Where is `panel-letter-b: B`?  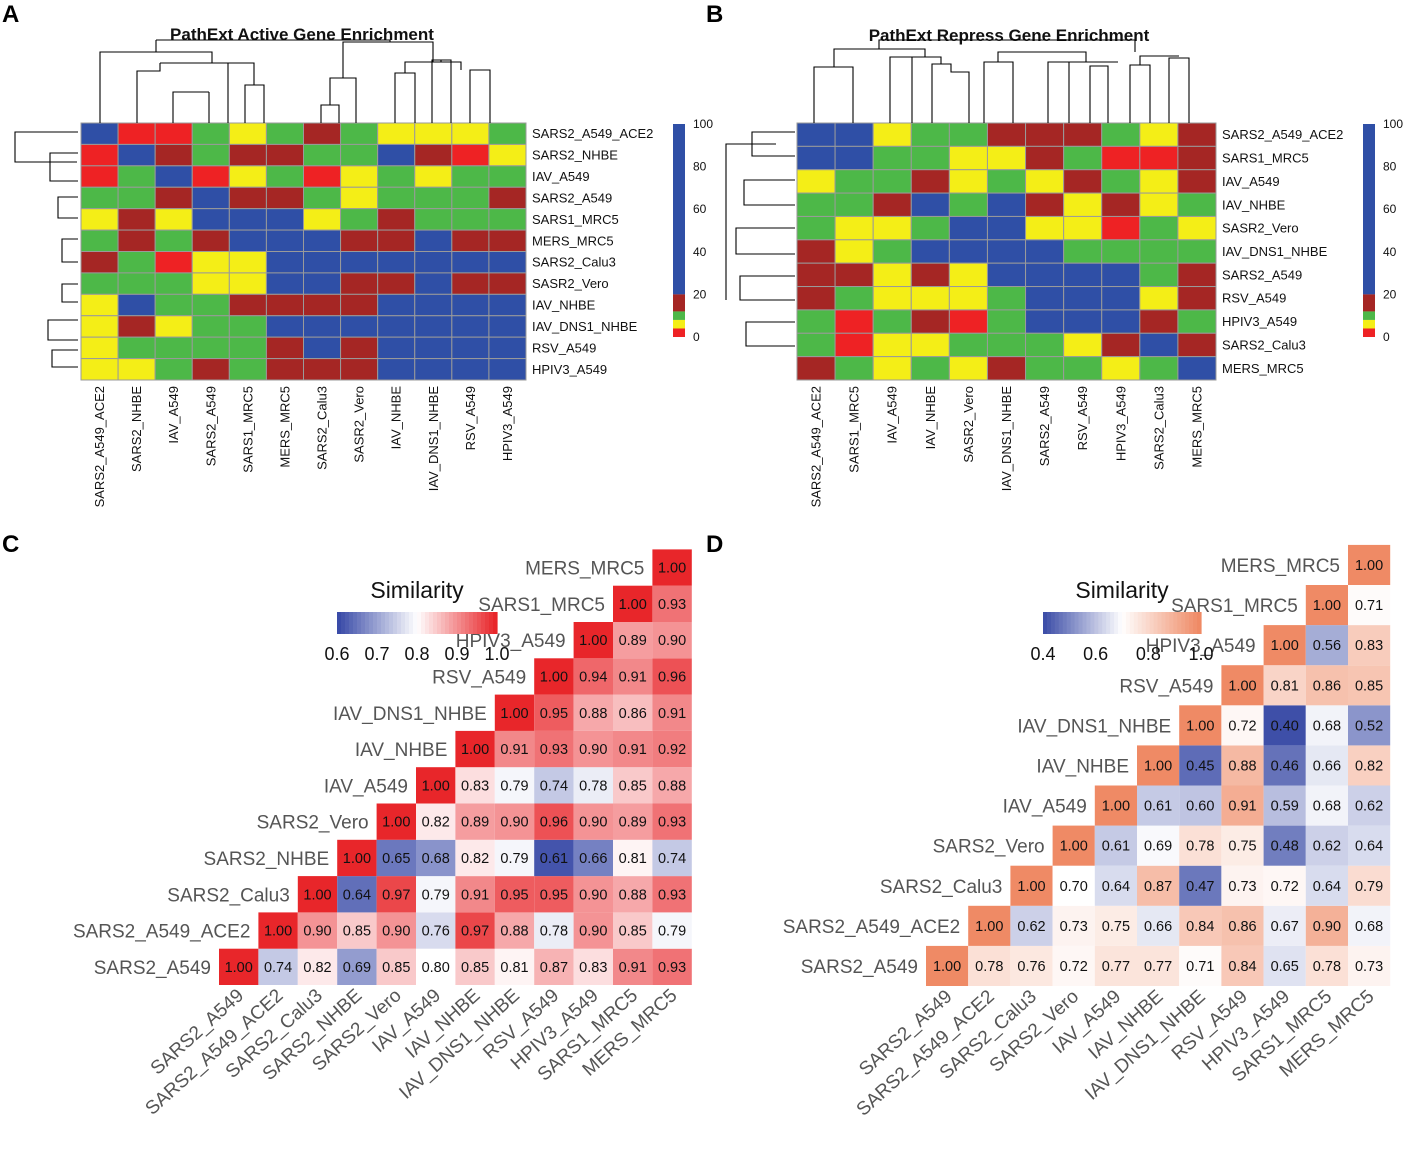 panel-letter-b: B is located at coordinates (714, 14).